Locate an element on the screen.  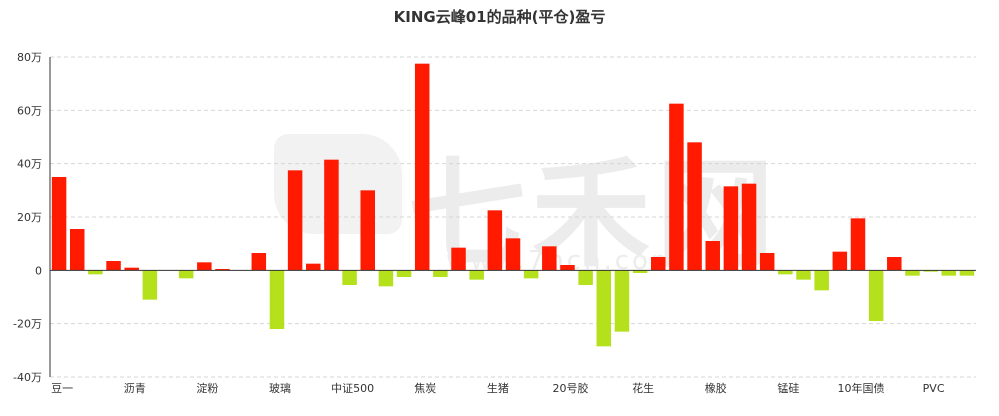
x-tick-label: 沥青 is located at coordinates (135, 388).